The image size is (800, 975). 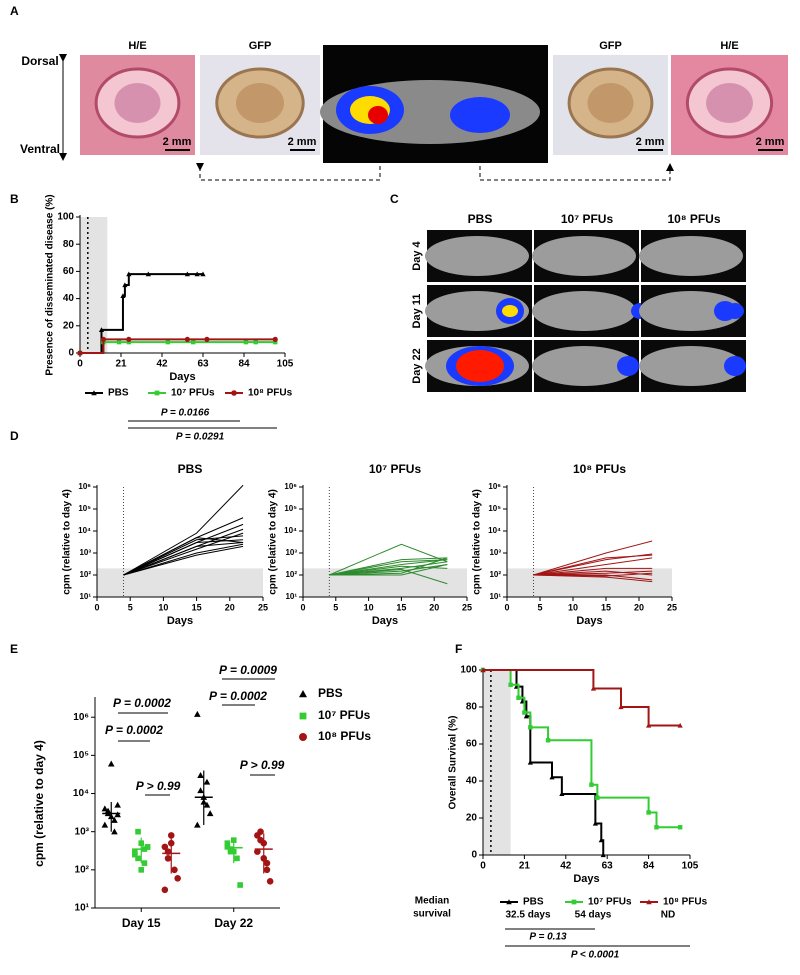 I want to click on median-heading: Median, so click(x=432, y=901).